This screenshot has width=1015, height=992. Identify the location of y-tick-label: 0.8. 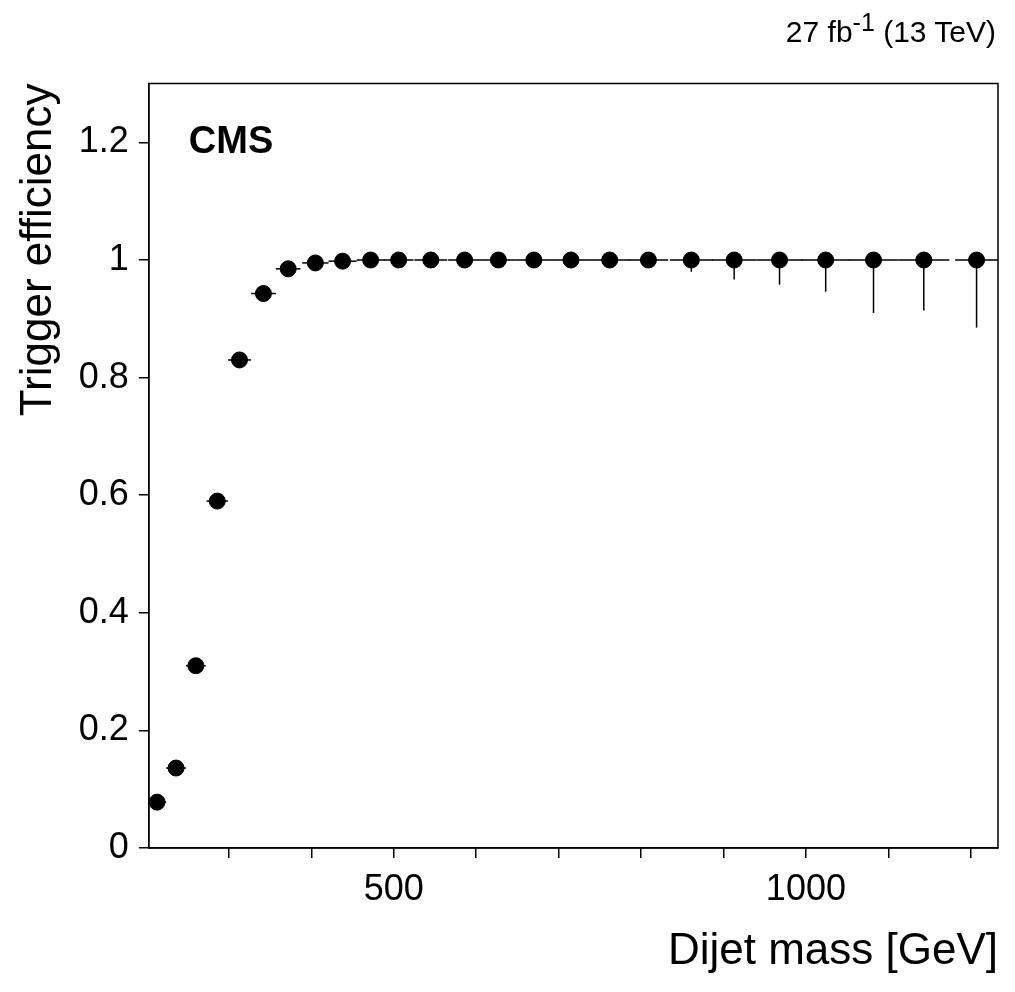
(103, 375).